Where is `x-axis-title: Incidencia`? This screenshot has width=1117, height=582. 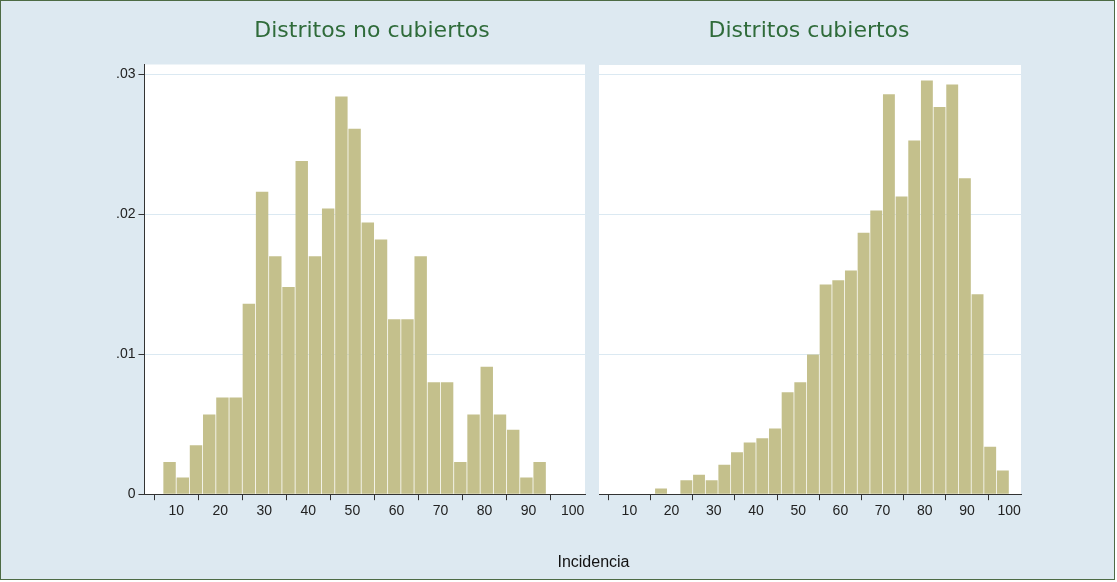 x-axis-title: Incidencia is located at coordinates (593, 562).